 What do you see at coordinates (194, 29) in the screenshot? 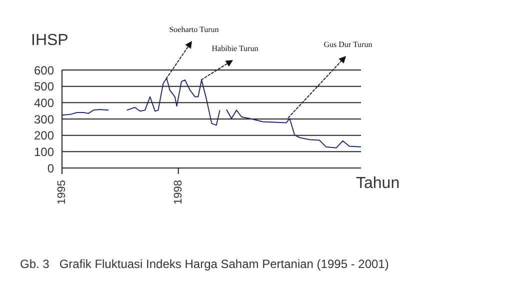
I see `text: Soeharto Turun` at bounding box center [194, 29].